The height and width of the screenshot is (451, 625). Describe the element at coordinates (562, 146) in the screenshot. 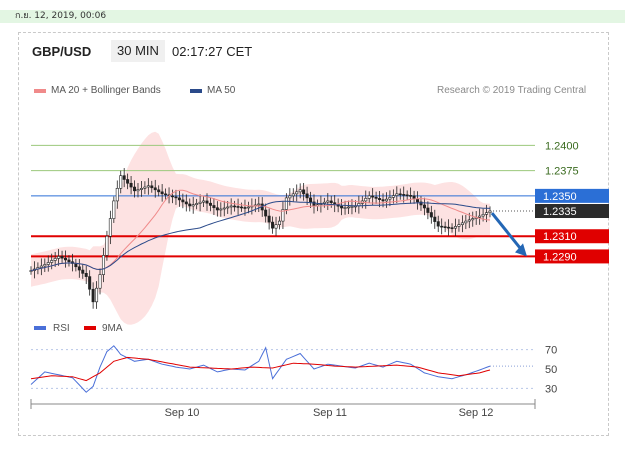

I see `level-label: 1.2400` at that location.